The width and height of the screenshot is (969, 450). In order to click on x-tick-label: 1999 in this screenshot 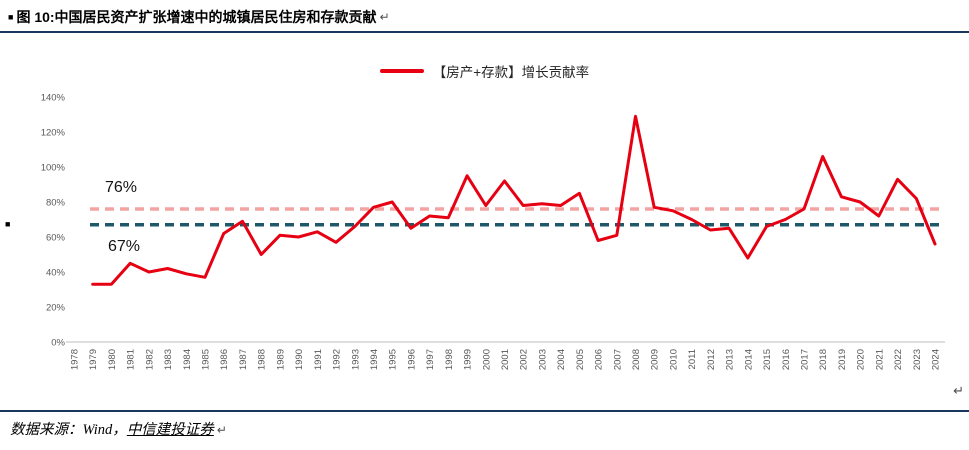, I will do `click(468, 359)`.